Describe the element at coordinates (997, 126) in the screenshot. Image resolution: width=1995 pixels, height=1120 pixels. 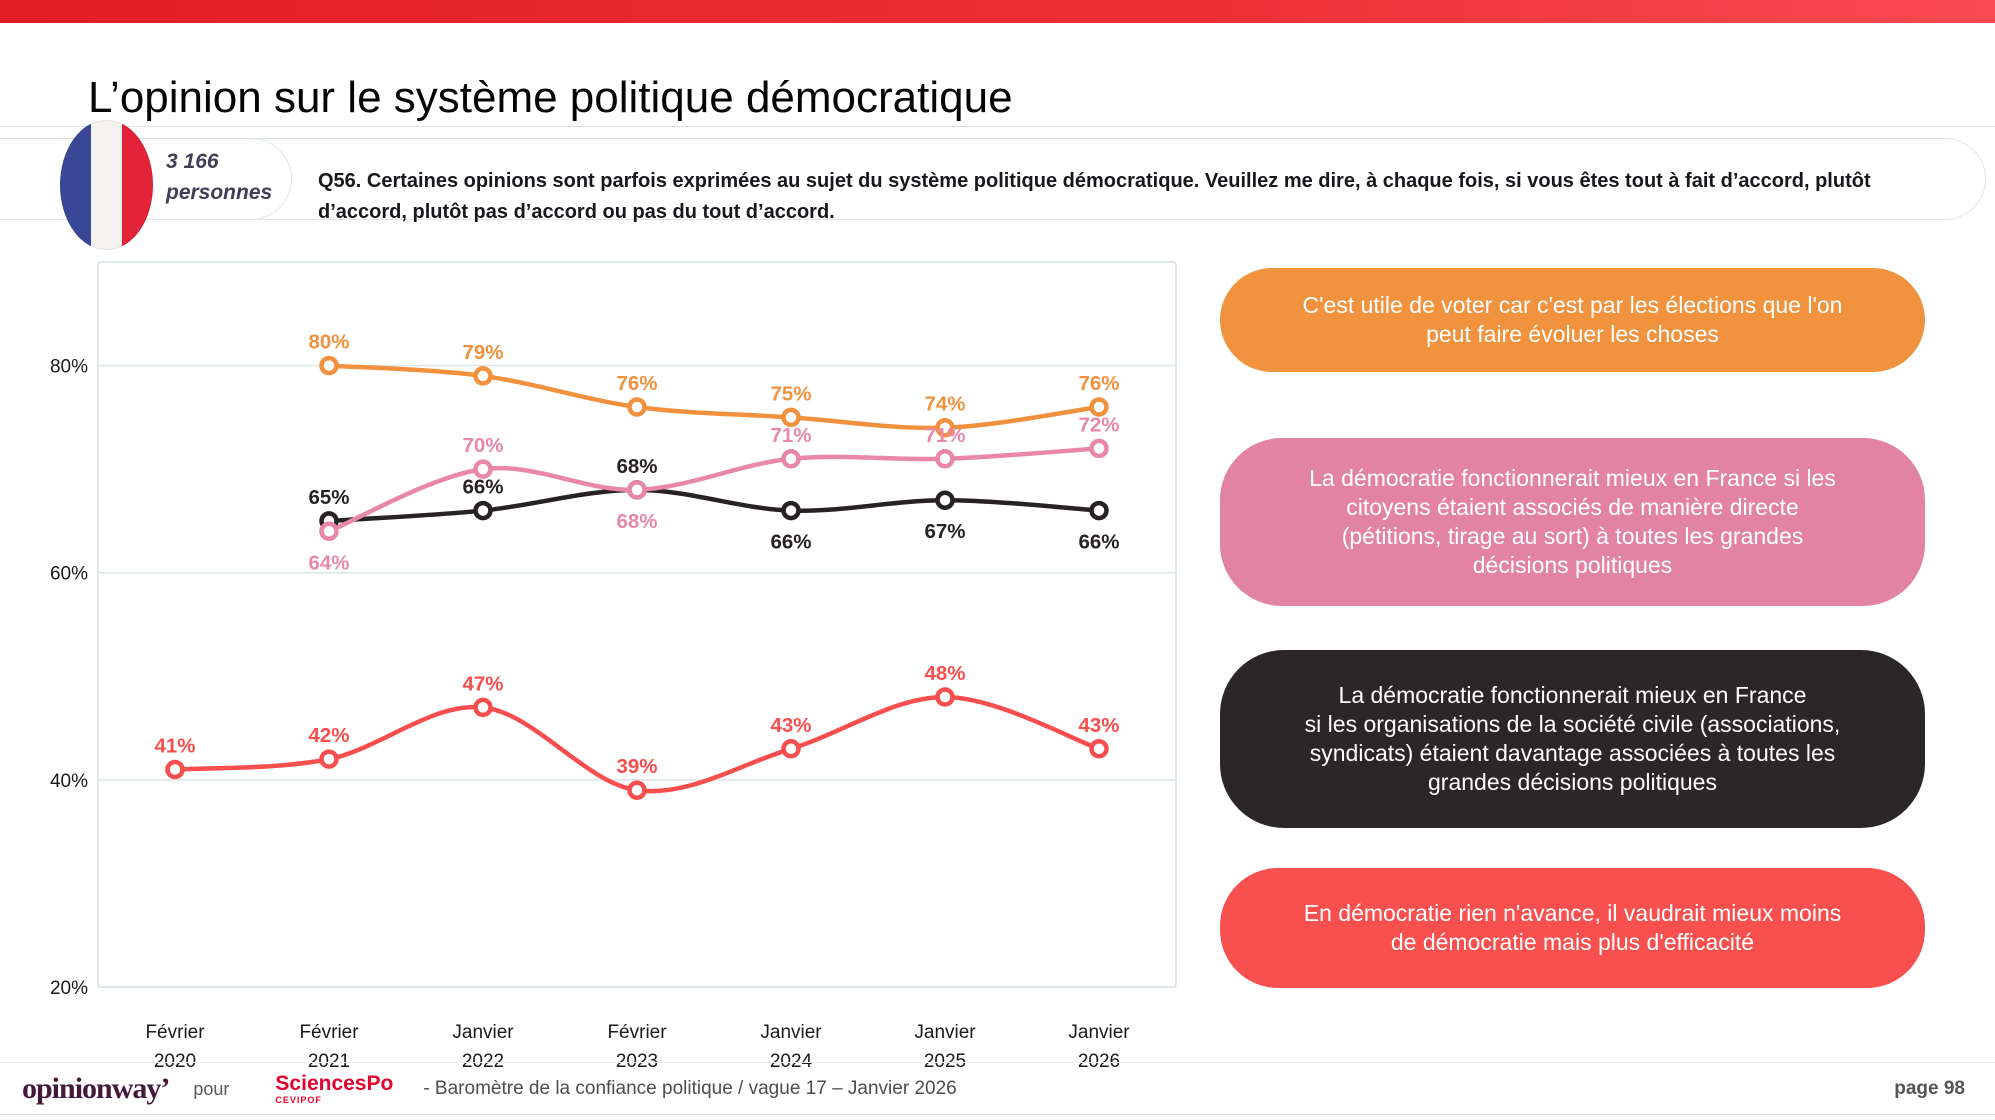
I see `header-divider` at that location.